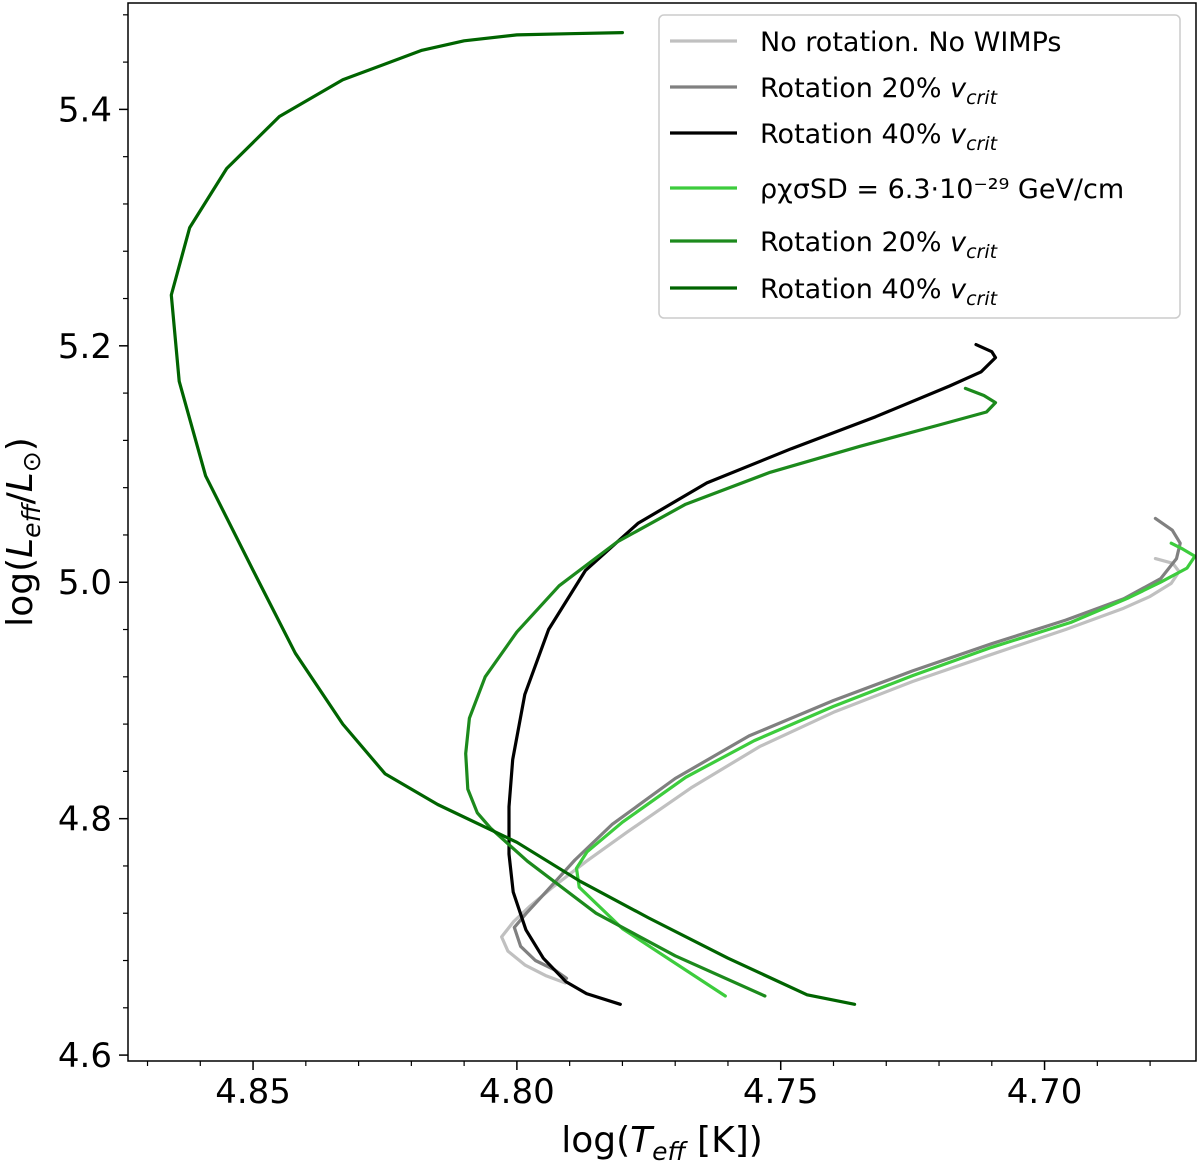 The height and width of the screenshot is (1162, 1200). I want to click on legend-label: No rotation. No WIMPs, so click(910, 42).